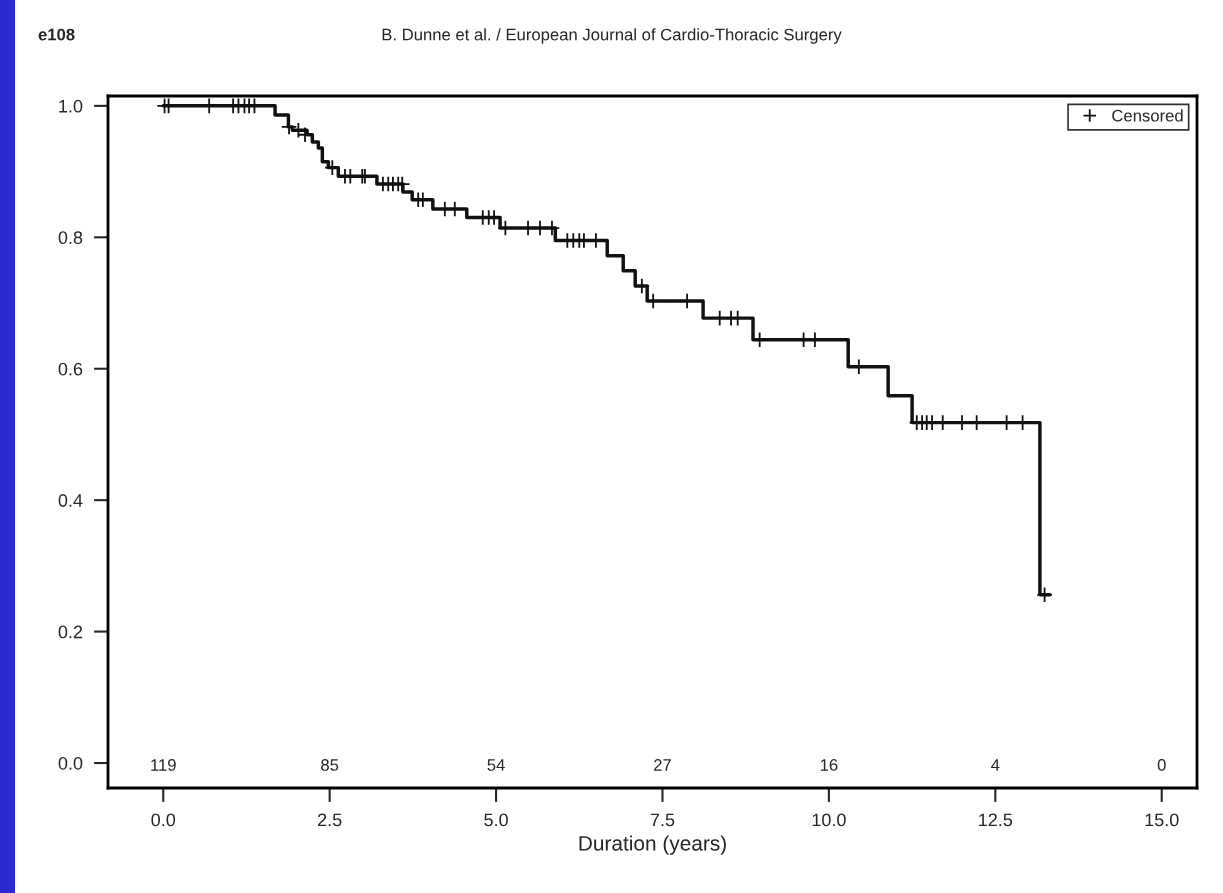 The height and width of the screenshot is (893, 1223). I want to click on annotation: 85, so click(330, 765).